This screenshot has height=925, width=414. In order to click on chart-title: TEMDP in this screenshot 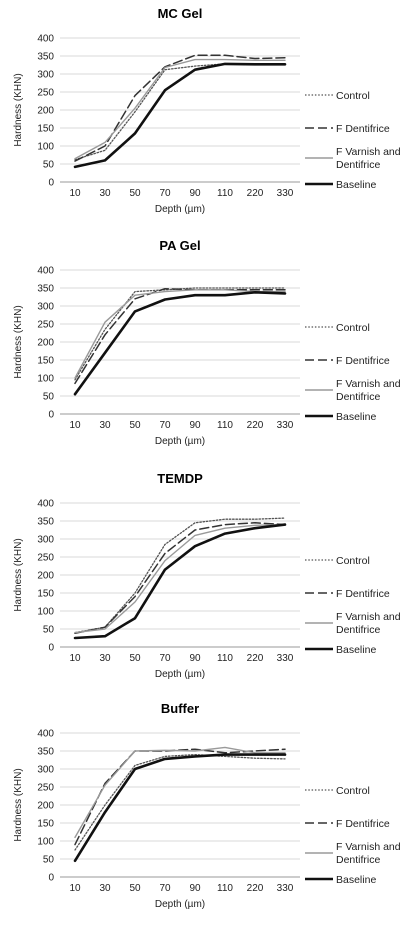, I will do `click(180, 478)`.